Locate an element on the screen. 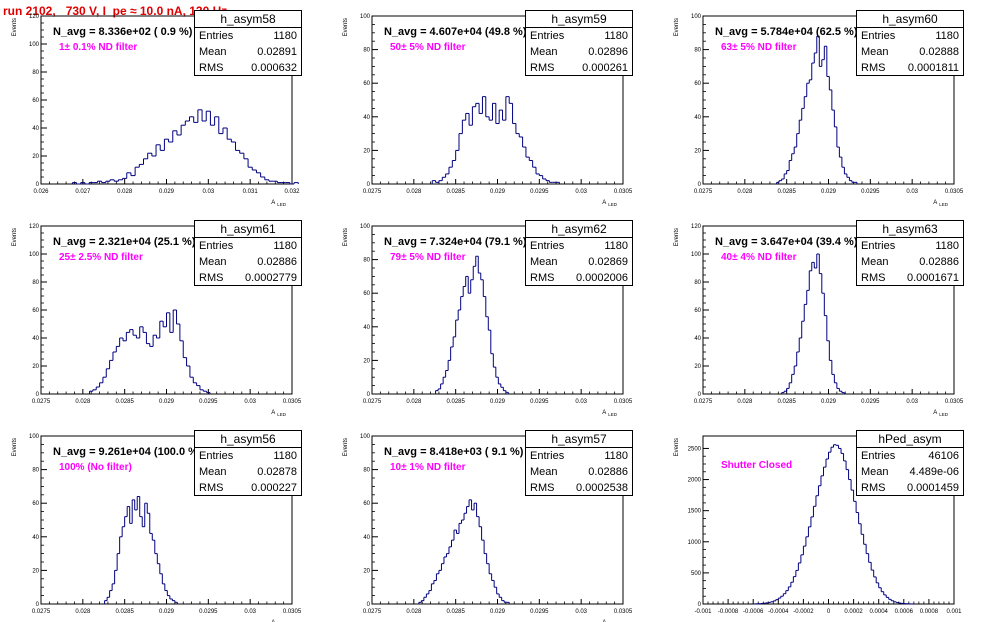 This screenshot has height=622, width=996. stats-row-rms: RMS 0.0001811 is located at coordinates (910, 68).